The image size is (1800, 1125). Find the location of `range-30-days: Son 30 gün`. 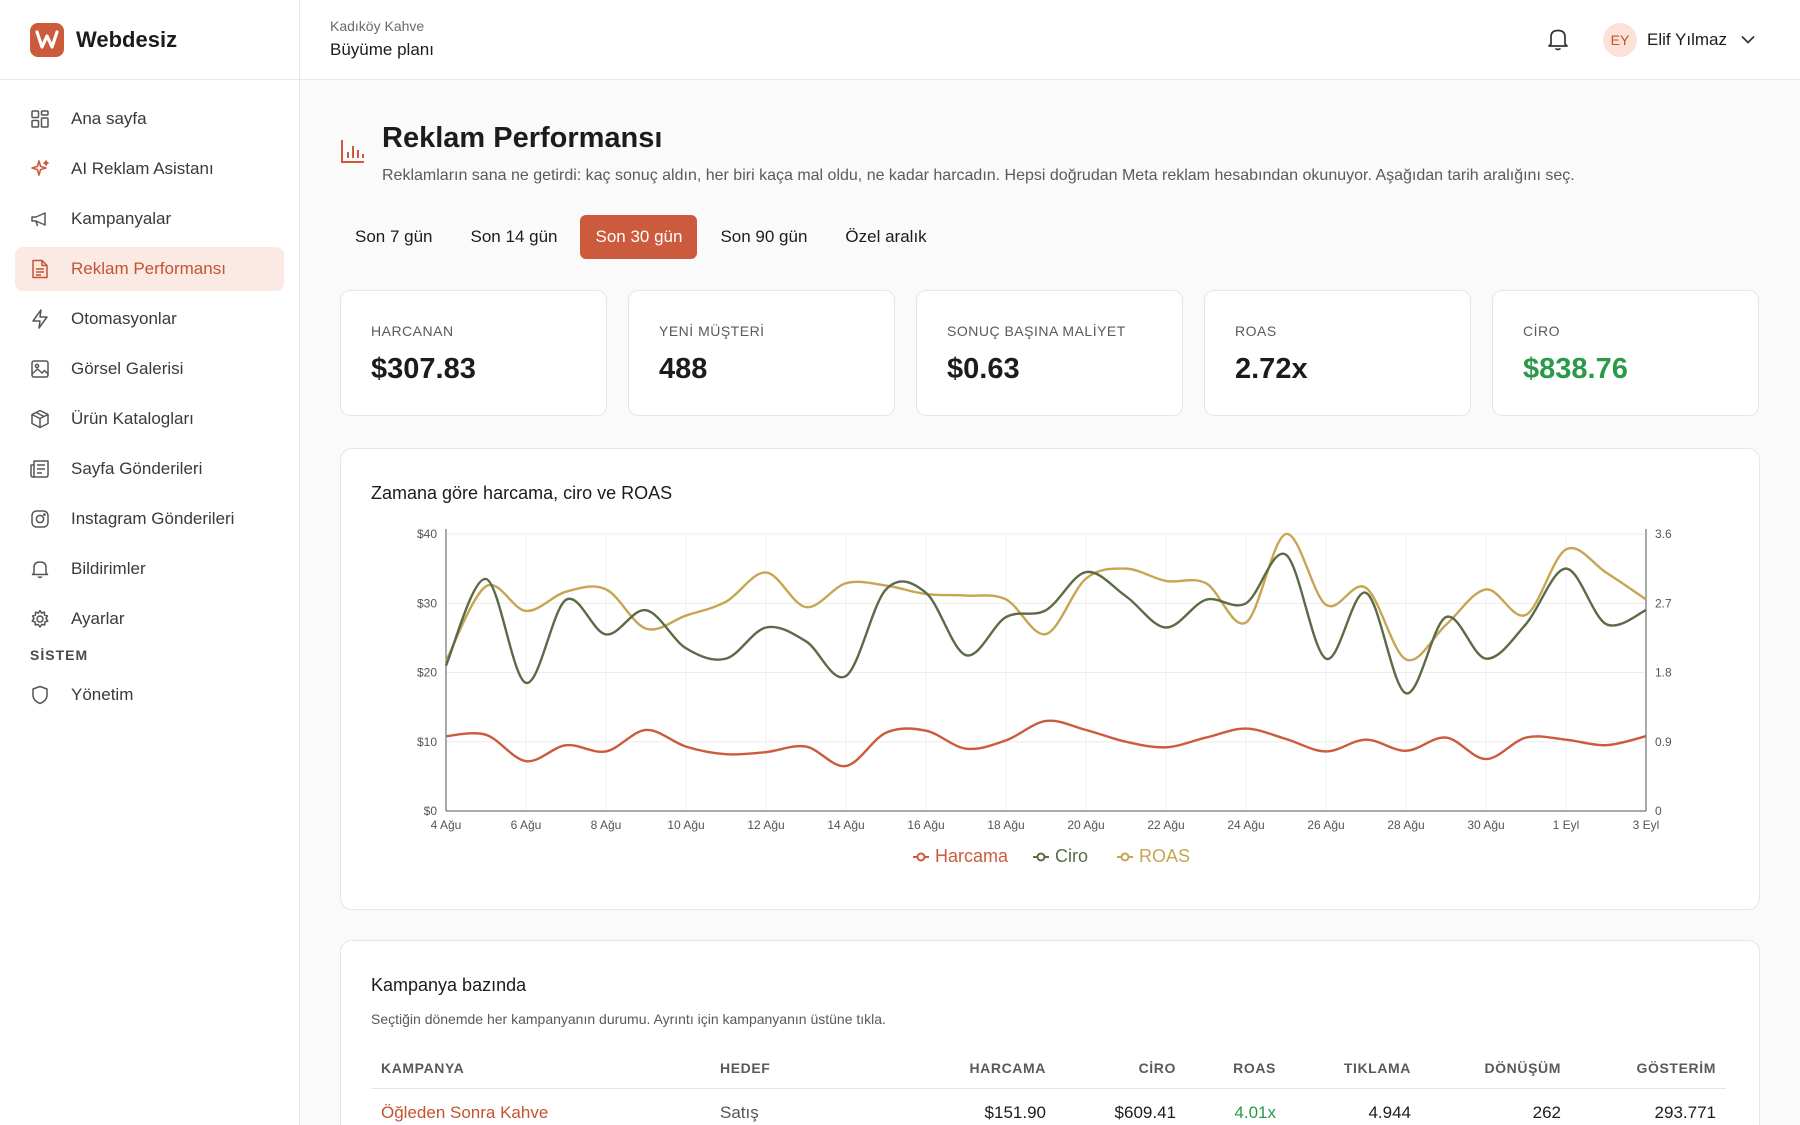

range-30-days: Son 30 gün is located at coordinates (639, 237).